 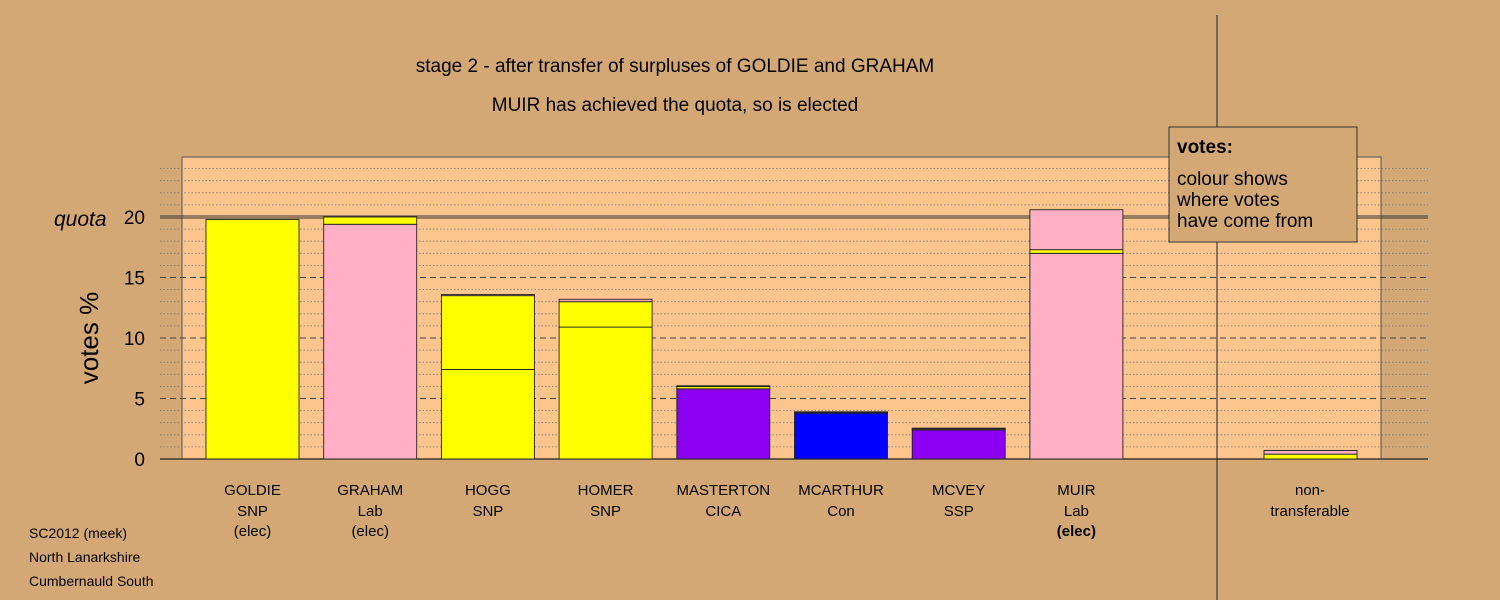 I want to click on candidate-name: MCVEY, so click(x=958, y=490).